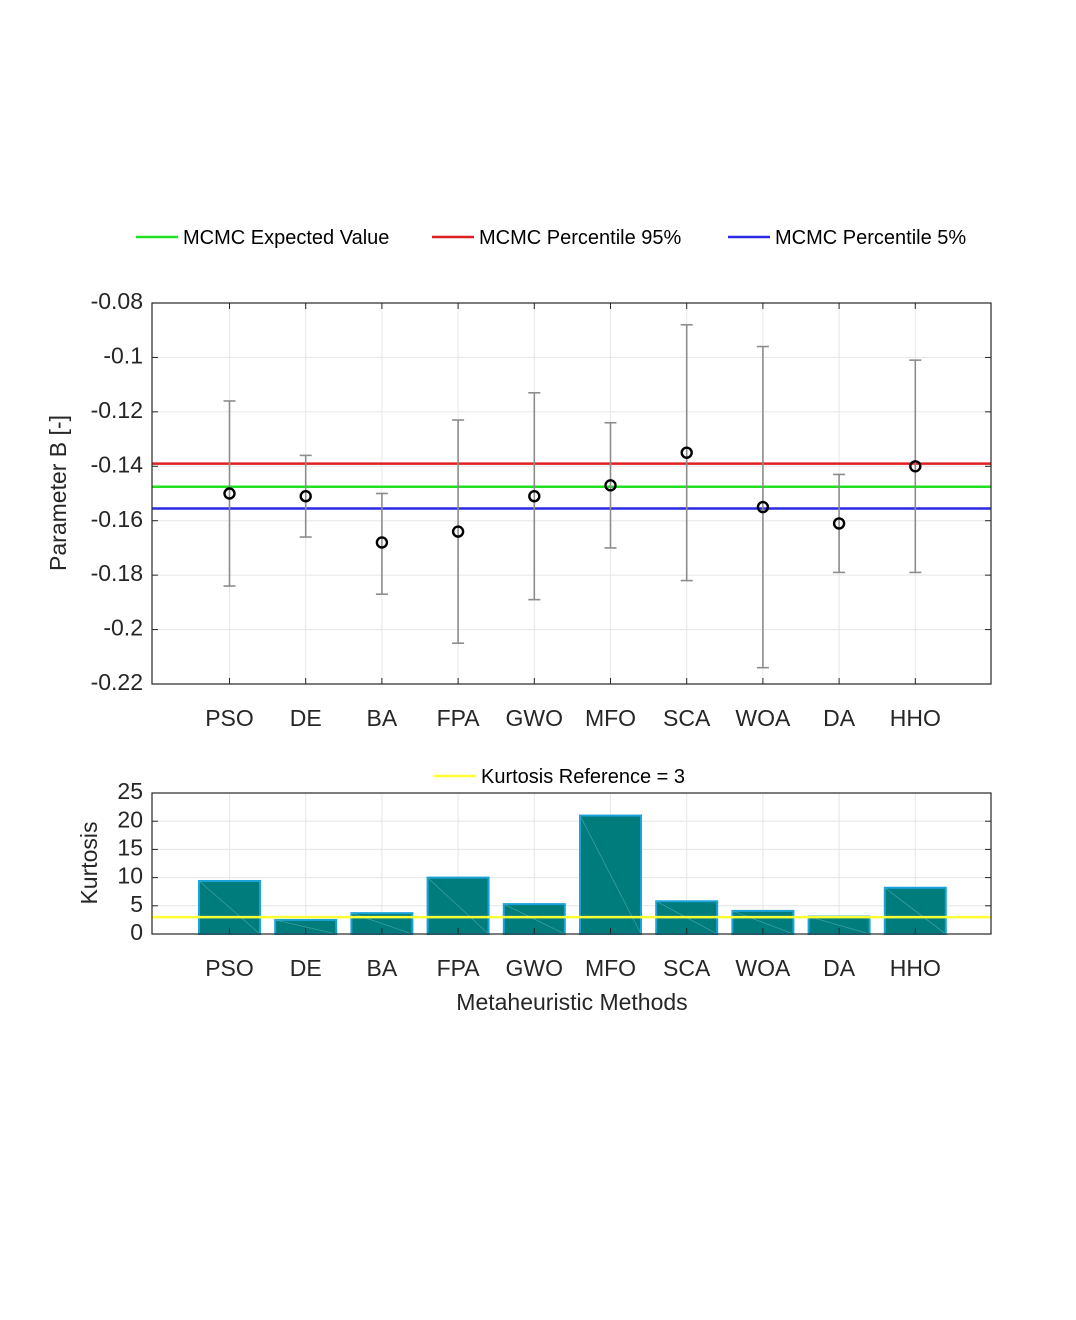 Image resolution: width=1076 pixels, height=1320 pixels. Describe the element at coordinates (58, 493) in the screenshot. I see `errorbar-plot-y-label: Parameter B [-]` at that location.